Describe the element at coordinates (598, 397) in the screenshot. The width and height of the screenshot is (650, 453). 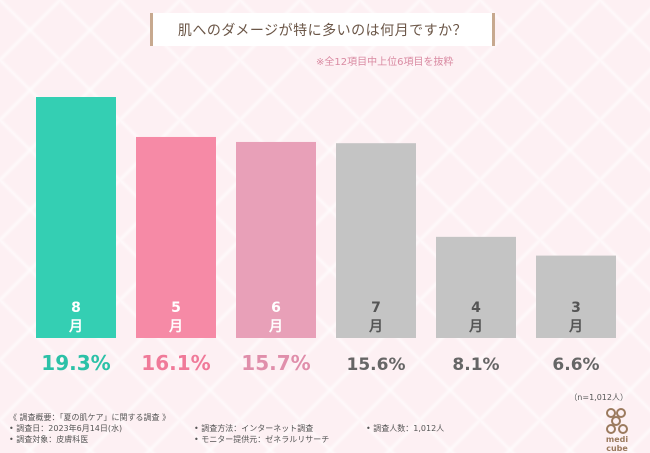
I see `sample-size-label: （n=1,012人）` at that location.